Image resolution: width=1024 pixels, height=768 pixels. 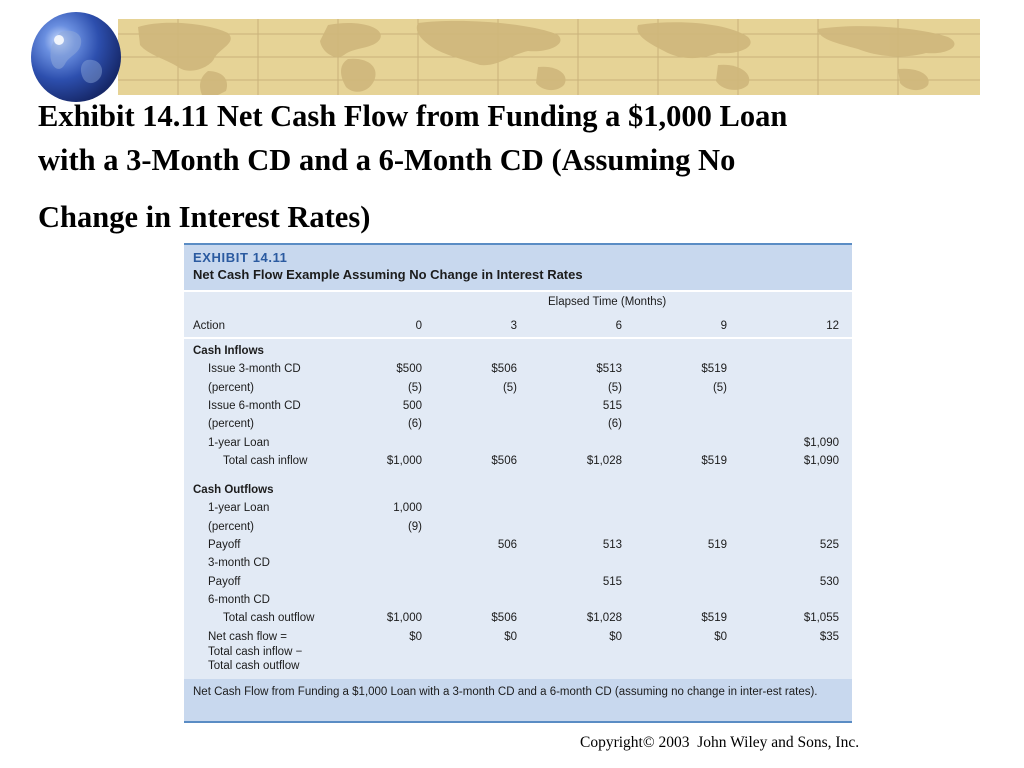 What do you see at coordinates (254, 369) in the screenshot?
I see `row-label: Issue 3-month CD` at bounding box center [254, 369].